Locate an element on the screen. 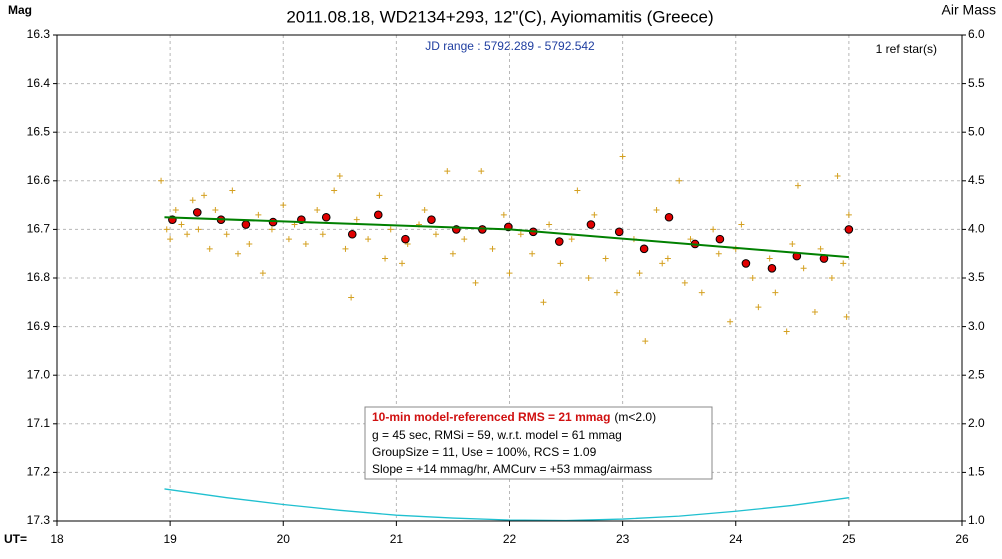 This screenshot has height=559, width=1002. x-tick-label: 18 is located at coordinates (57, 539).